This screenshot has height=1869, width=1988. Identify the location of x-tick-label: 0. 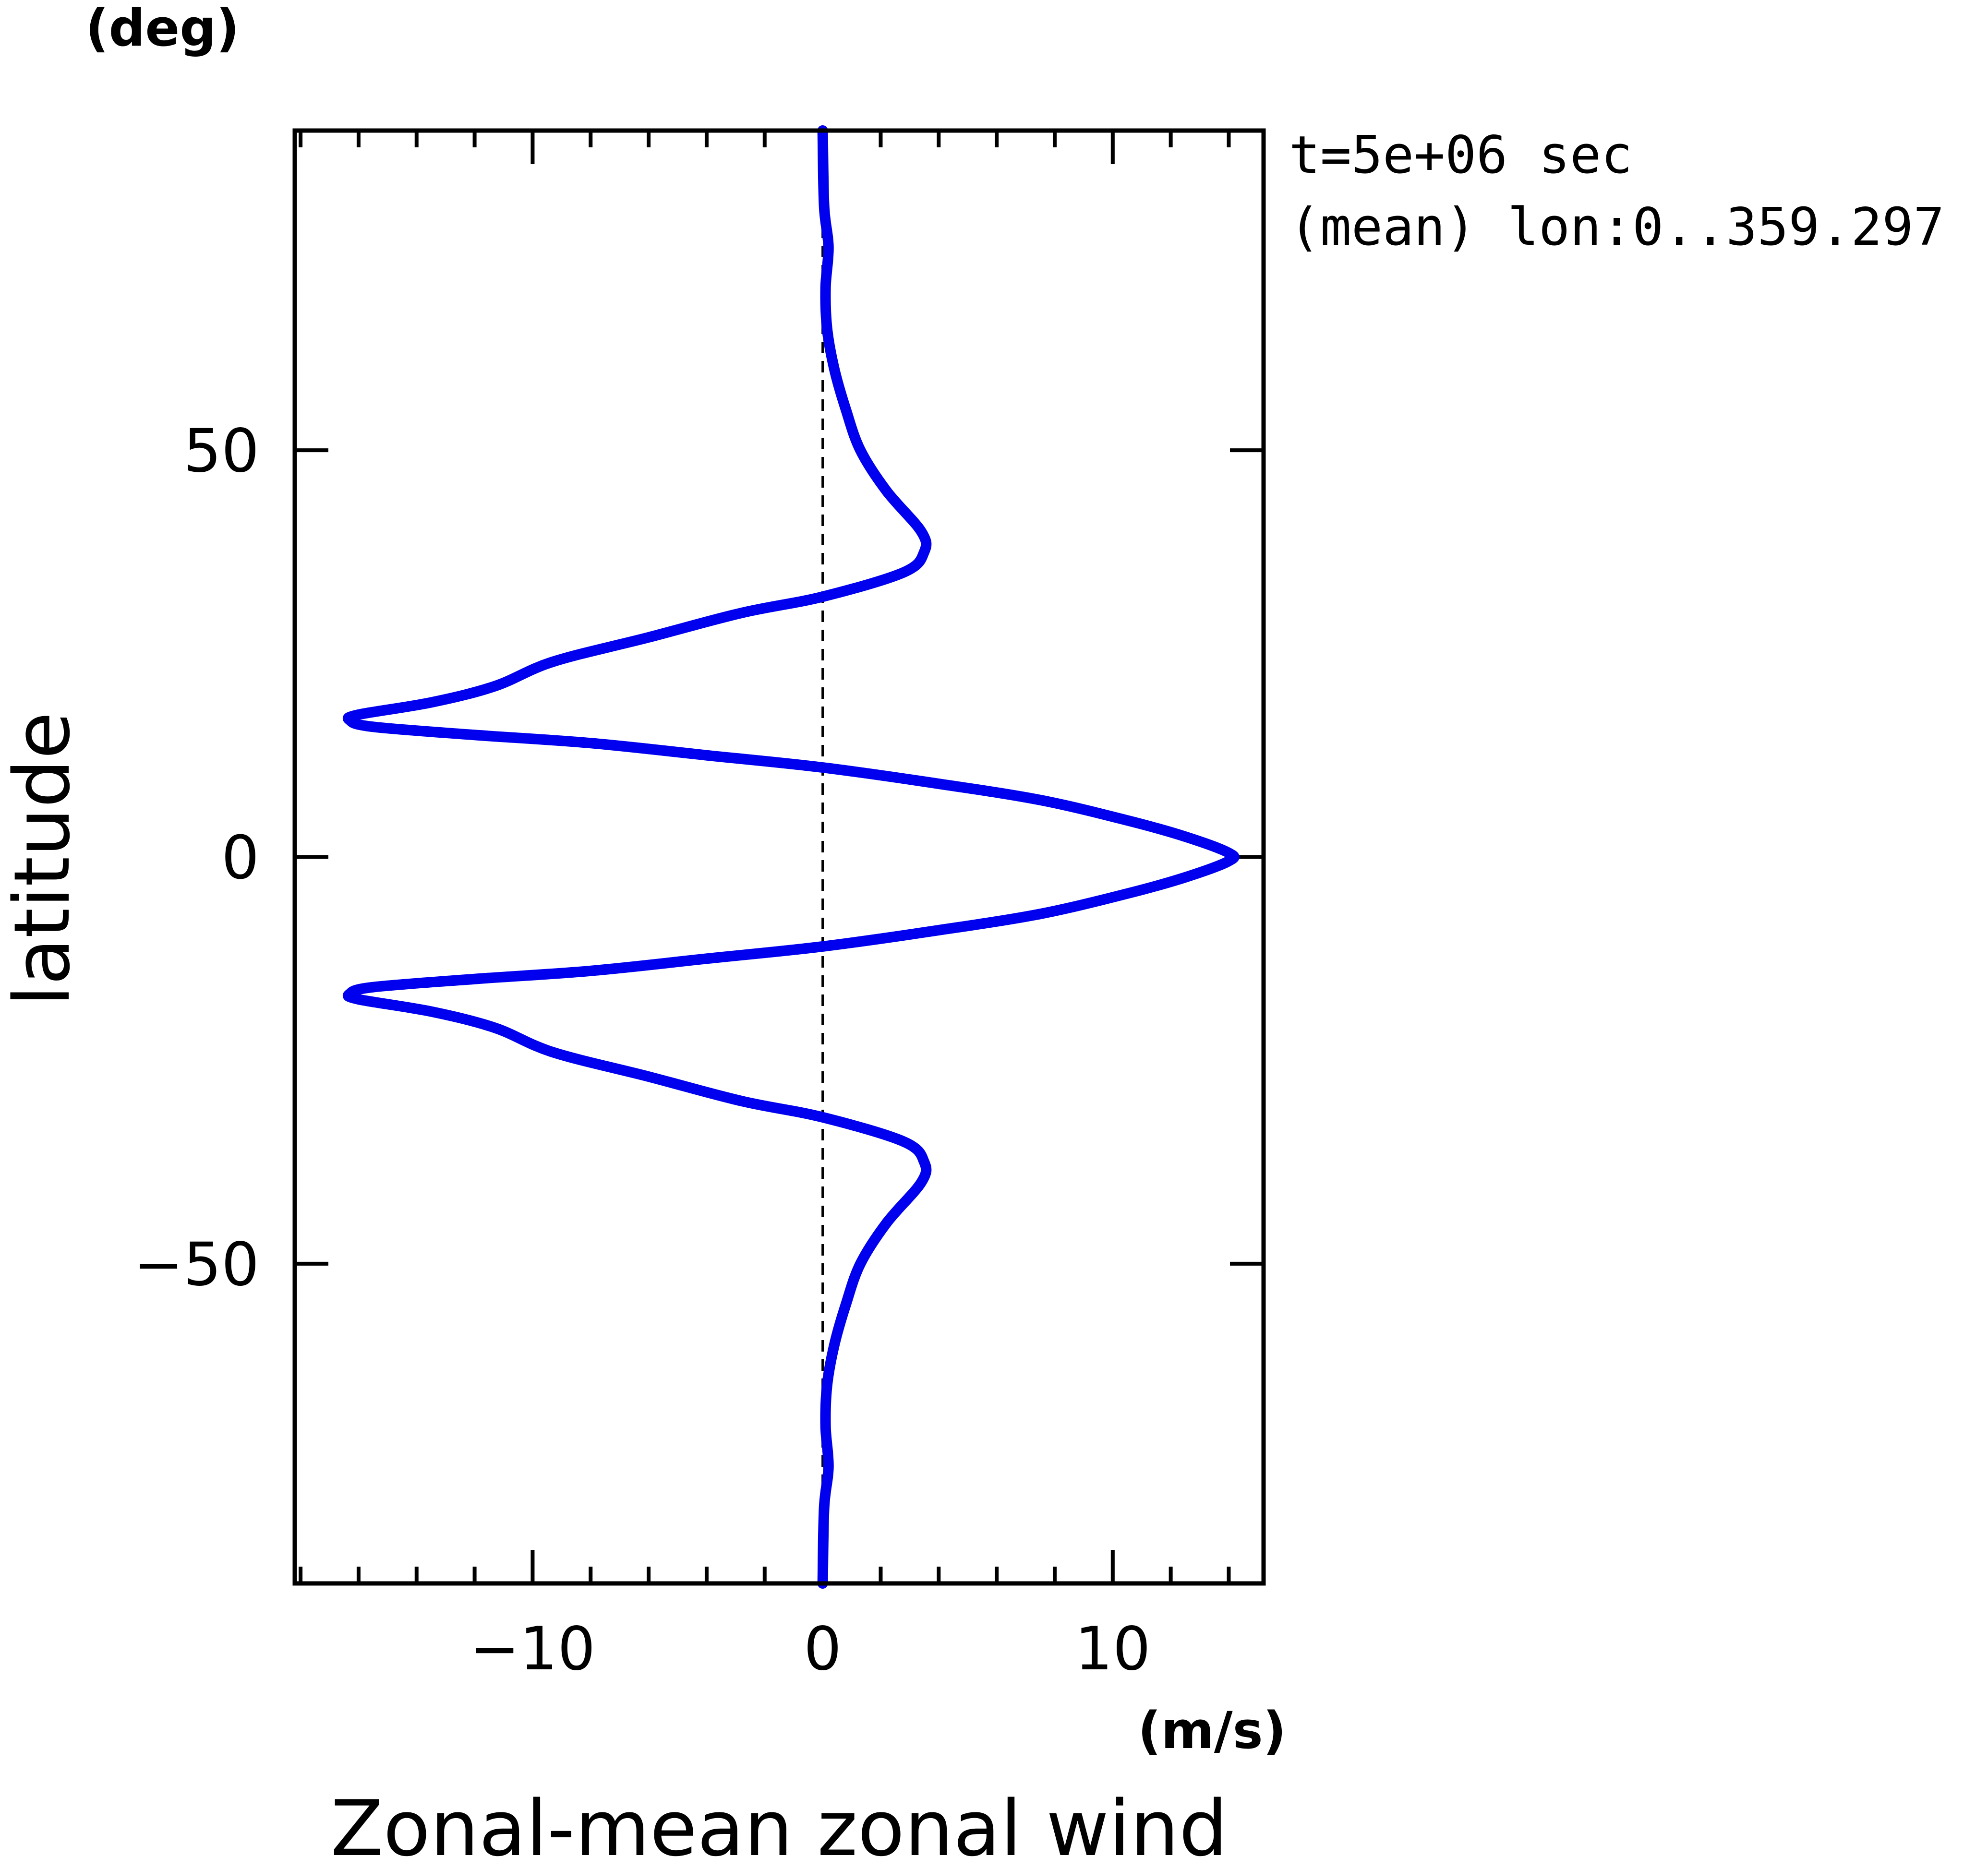
(823, 1649).